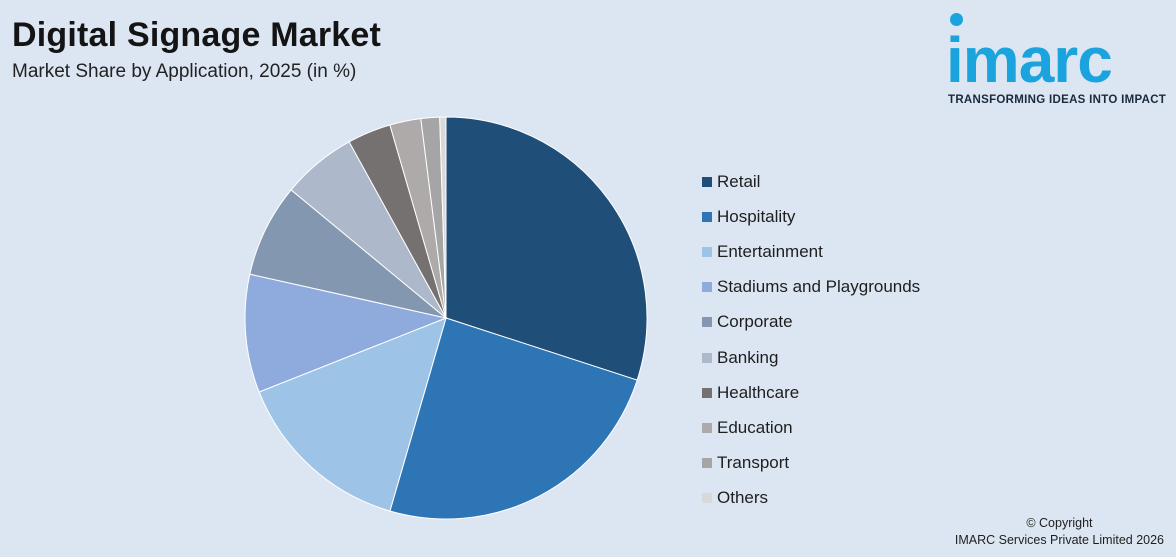 This screenshot has width=1176, height=557. I want to click on pie-slice-retail, so click(546, 248).